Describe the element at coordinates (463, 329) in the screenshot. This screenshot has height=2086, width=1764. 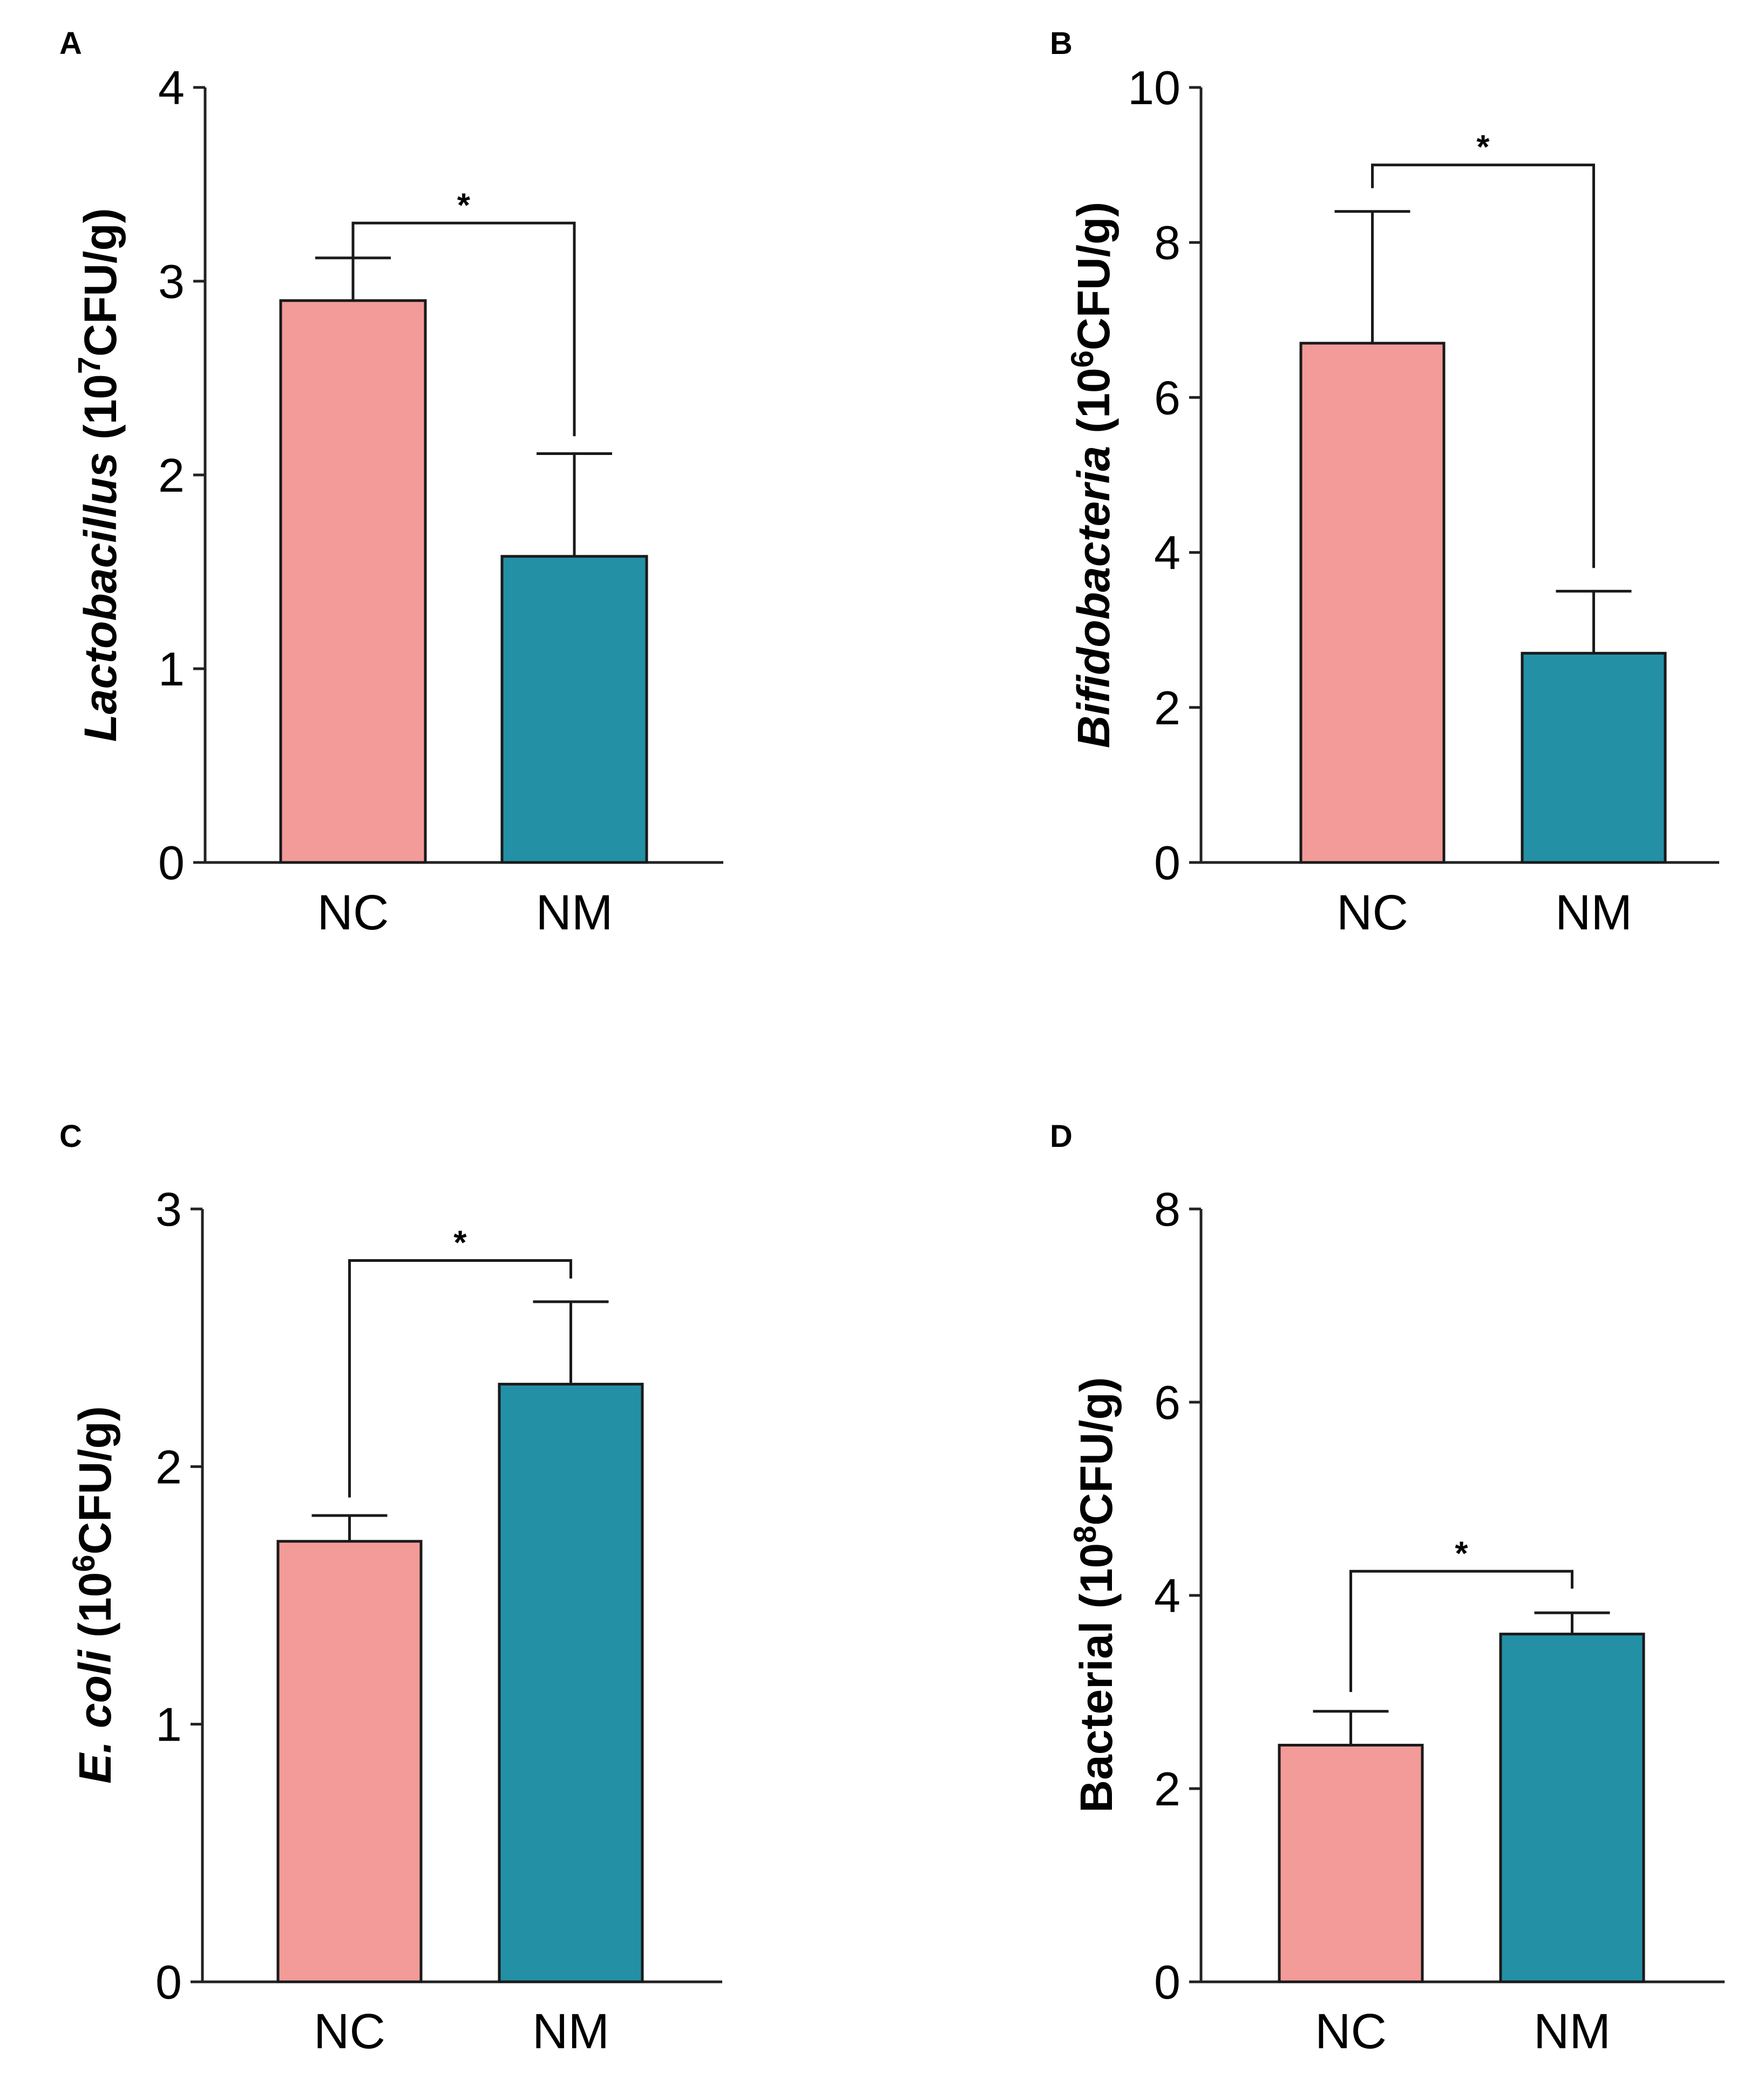
I see `panel-a-significance-bracket` at that location.